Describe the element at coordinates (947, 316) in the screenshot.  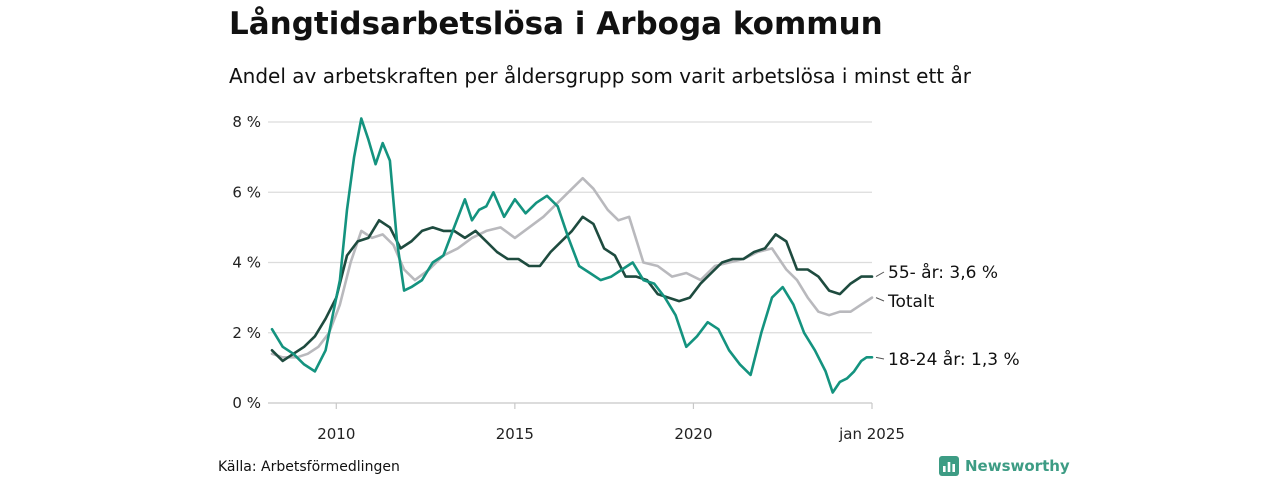
I see `end-labels: 55- år: 3,6 % Totalt 18-24 år: 1,3 %` at that location.